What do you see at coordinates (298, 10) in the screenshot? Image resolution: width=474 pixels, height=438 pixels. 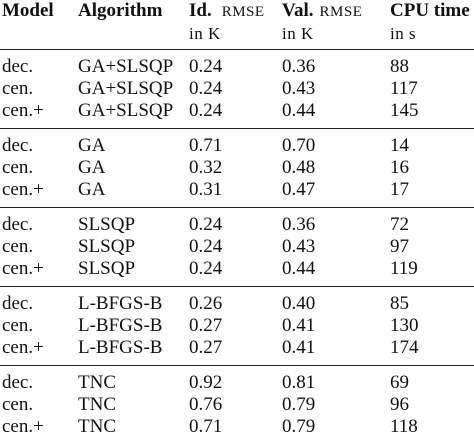 I see `header-val-label: Val.` at bounding box center [298, 10].